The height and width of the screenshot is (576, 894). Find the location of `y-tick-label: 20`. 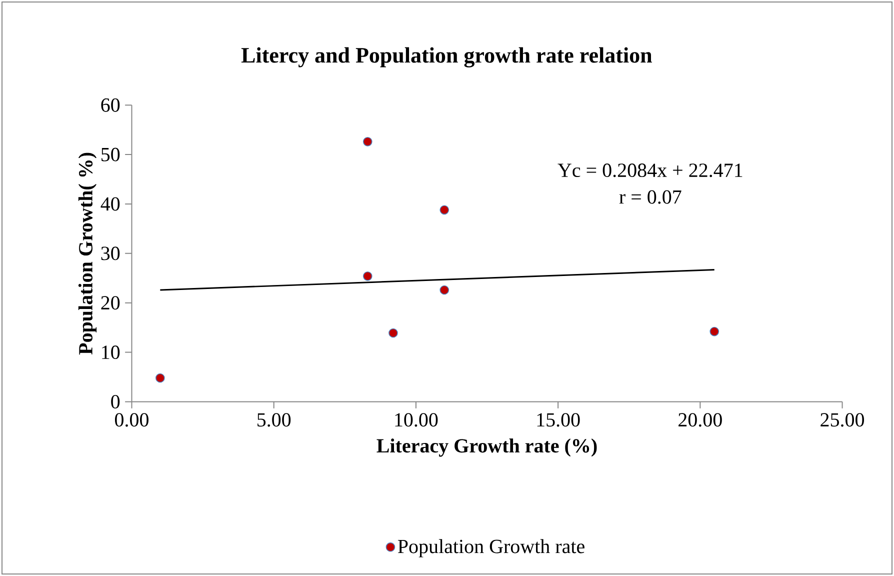

y-tick-label: 20 is located at coordinates (110, 303).